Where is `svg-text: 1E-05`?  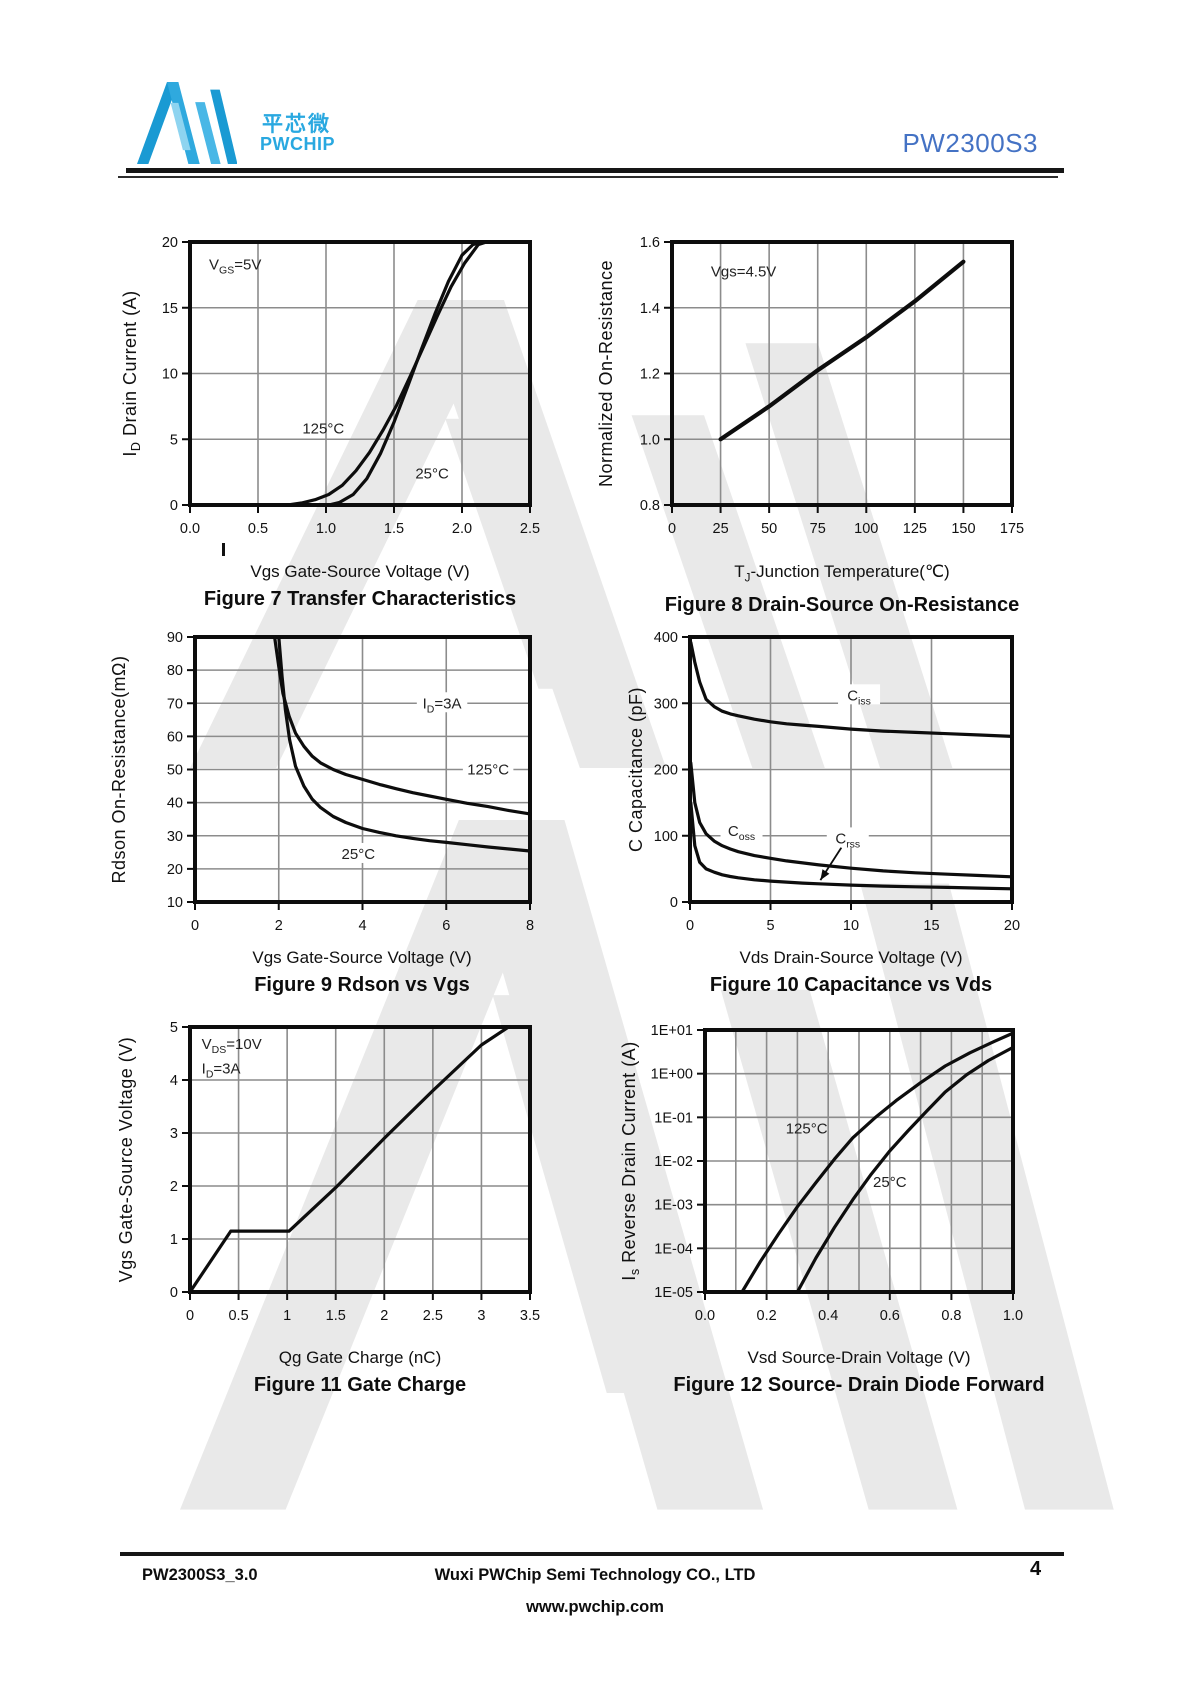 svg-text: 1E-05 is located at coordinates (673, 1293).